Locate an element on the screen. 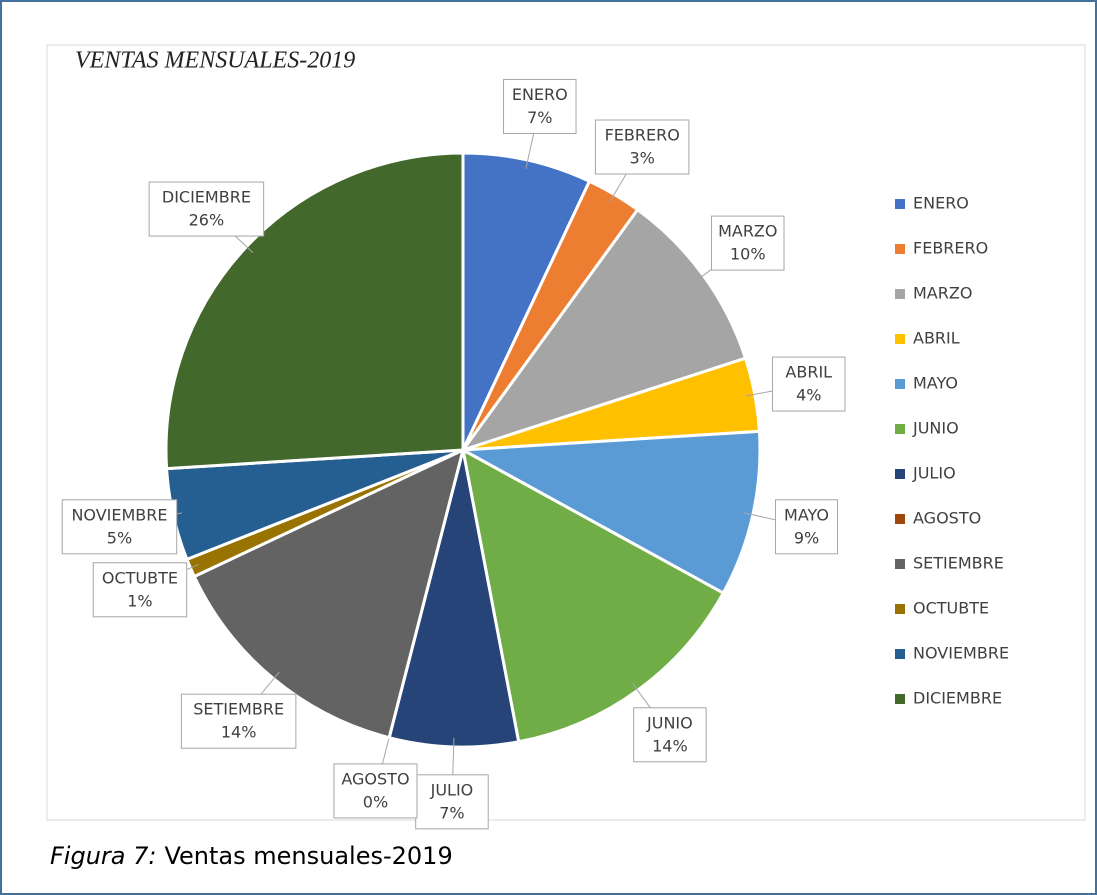  data-label-value: 4% is located at coordinates (808, 395).